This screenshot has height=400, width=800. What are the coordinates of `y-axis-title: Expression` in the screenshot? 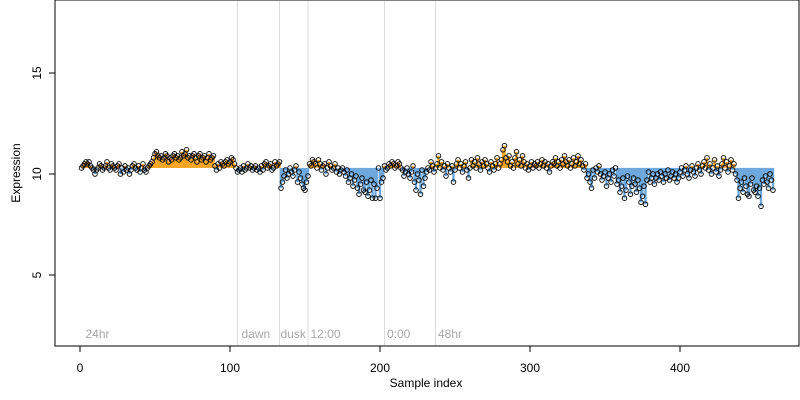 It's located at (16, 172).